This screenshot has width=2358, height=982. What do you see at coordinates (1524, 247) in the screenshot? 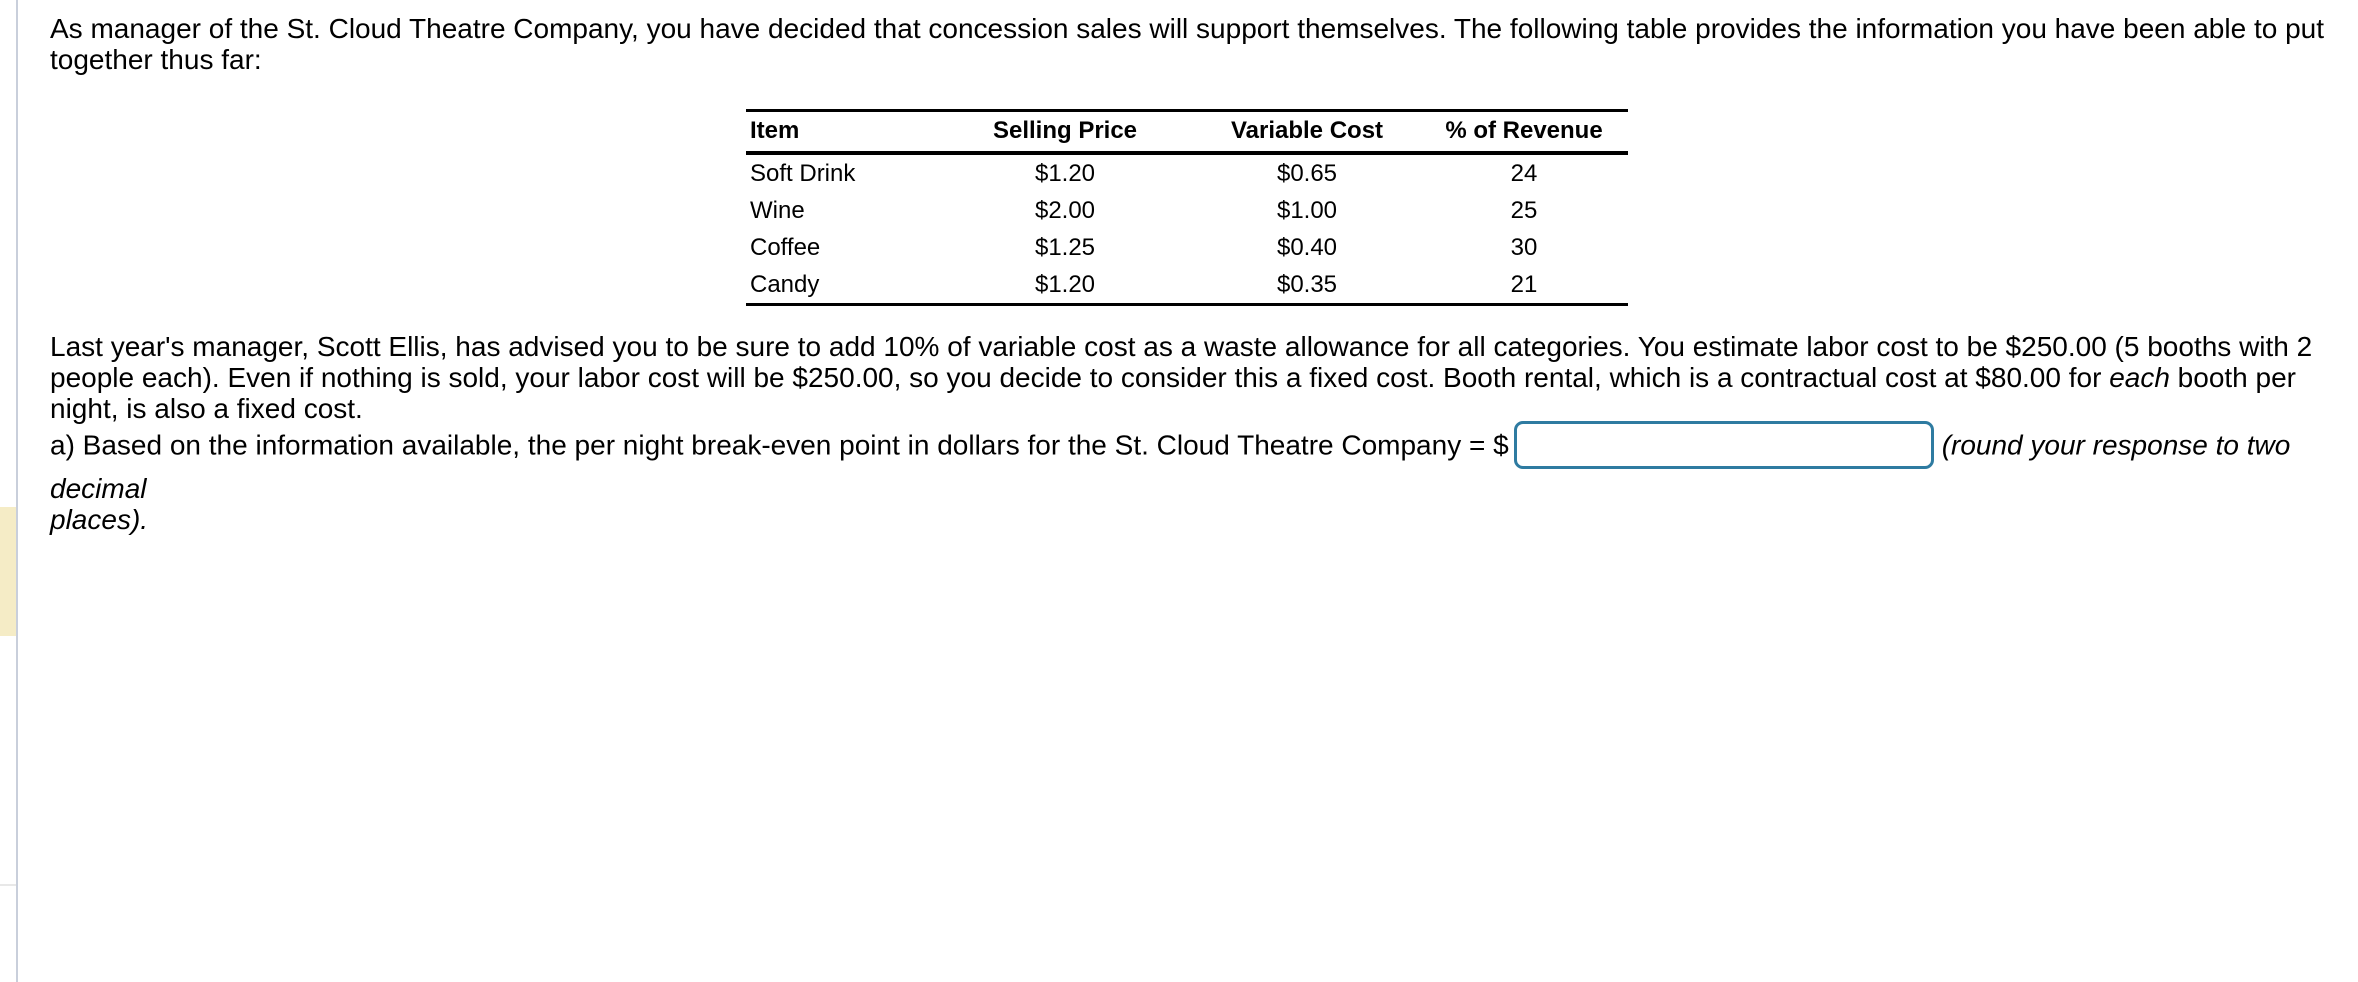
I see `cell-pct-revenue: 30` at bounding box center [1524, 247].